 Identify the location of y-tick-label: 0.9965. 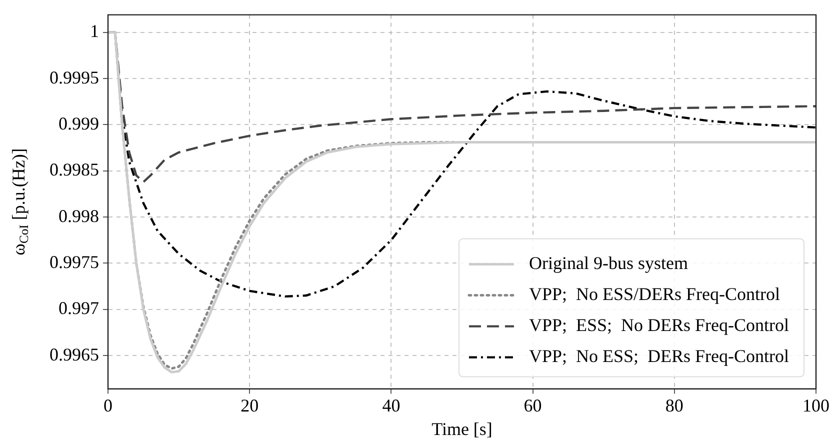
(74, 354).